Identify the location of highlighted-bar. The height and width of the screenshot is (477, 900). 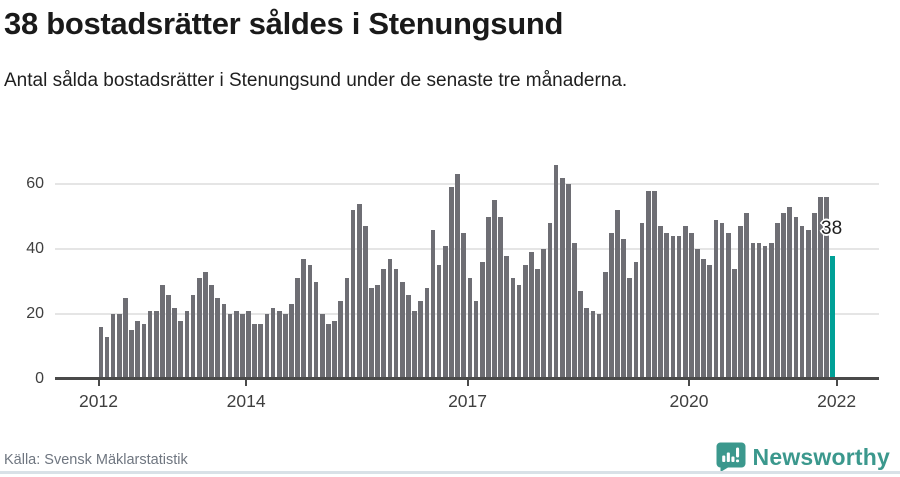
(833, 317).